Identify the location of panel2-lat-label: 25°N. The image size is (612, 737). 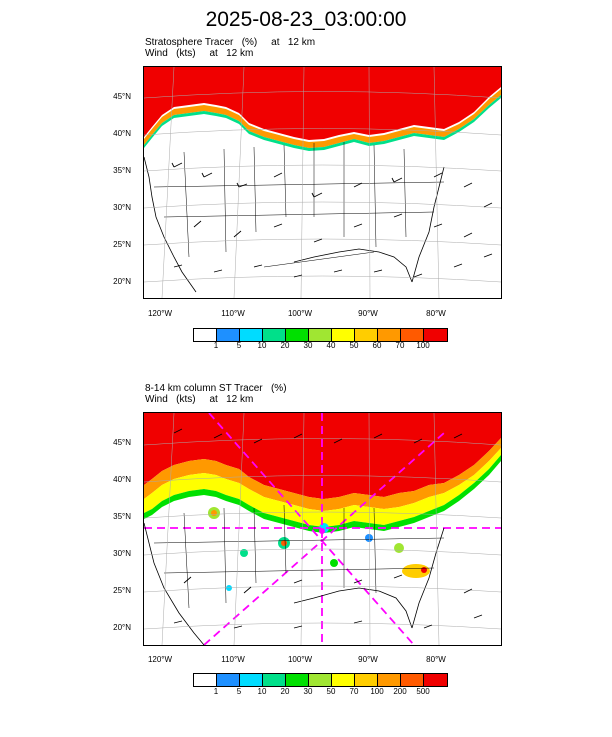
(122, 590).